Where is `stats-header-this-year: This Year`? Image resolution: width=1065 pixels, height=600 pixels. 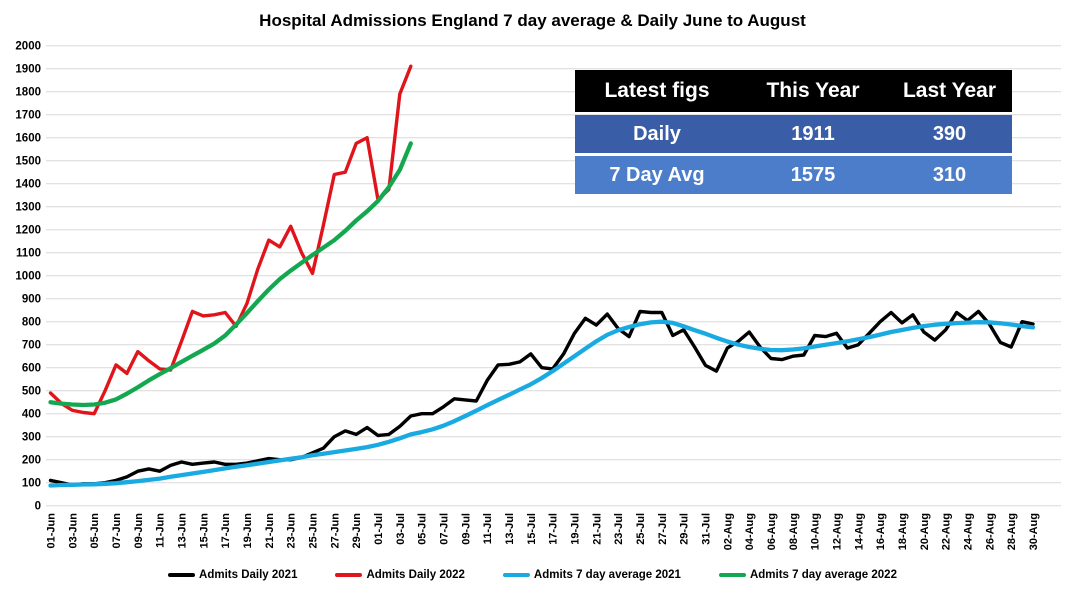 stats-header-this-year: This Year is located at coordinates (813, 90).